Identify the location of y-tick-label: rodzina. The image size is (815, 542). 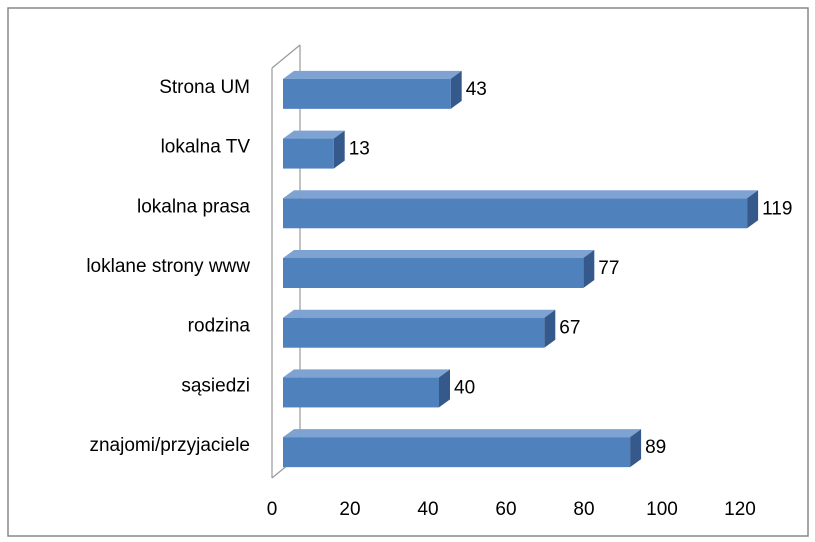
(219, 326).